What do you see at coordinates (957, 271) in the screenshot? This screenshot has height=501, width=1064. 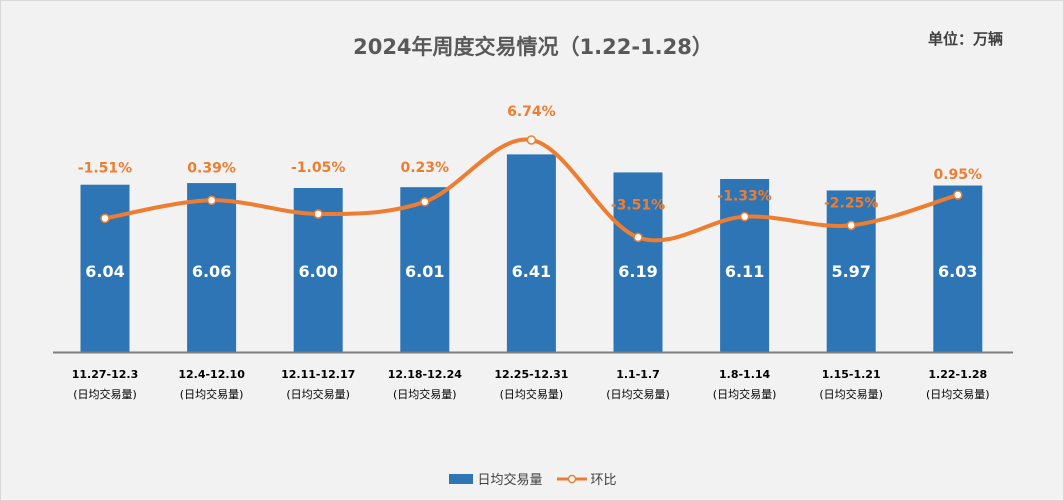 I see `bar-value-label: 6.03` at bounding box center [957, 271].